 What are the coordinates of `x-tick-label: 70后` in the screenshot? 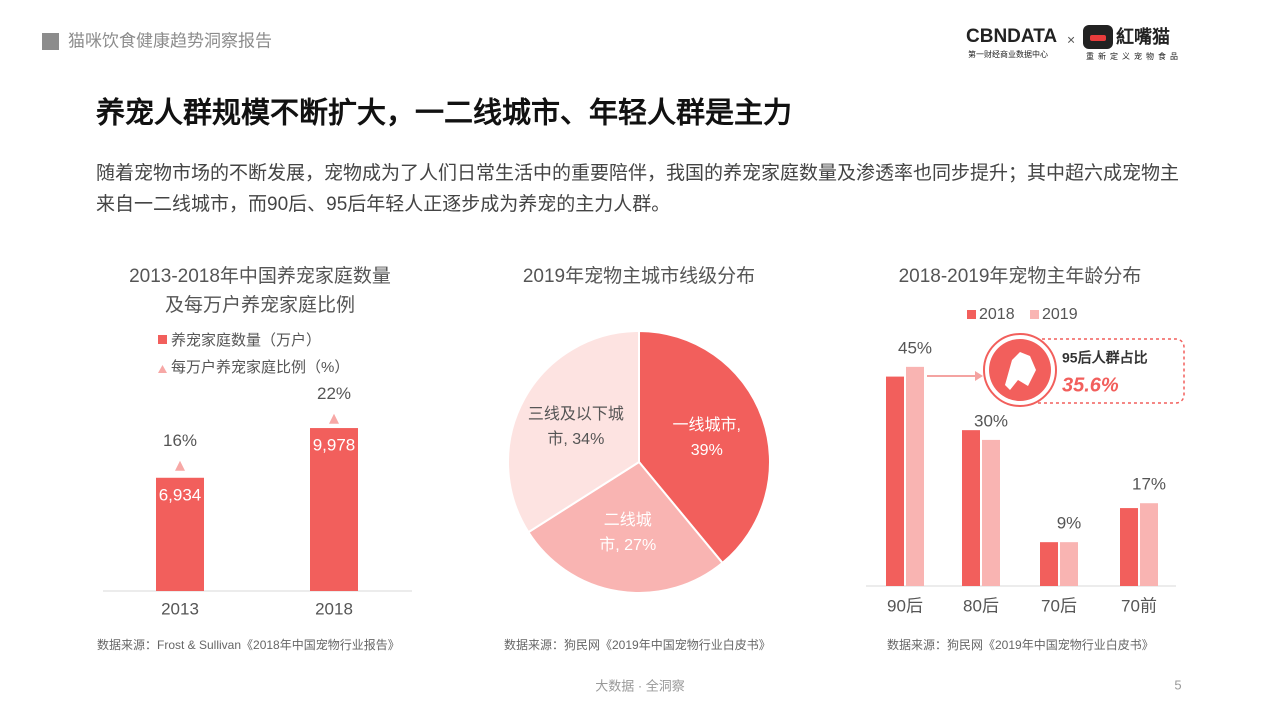 It's located at (1059, 605).